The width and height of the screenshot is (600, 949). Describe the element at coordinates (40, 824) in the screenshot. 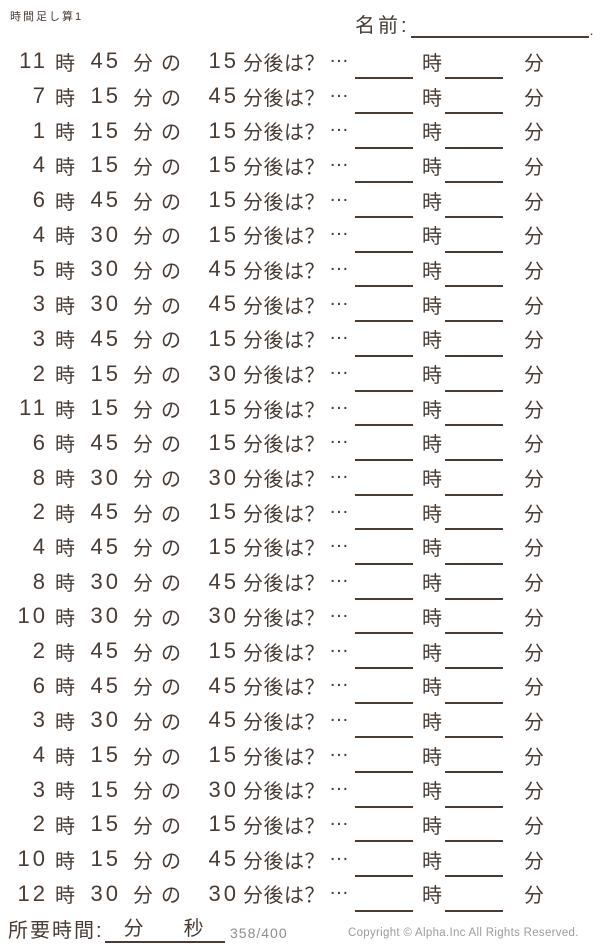

I see `hour-value: 2` at that location.